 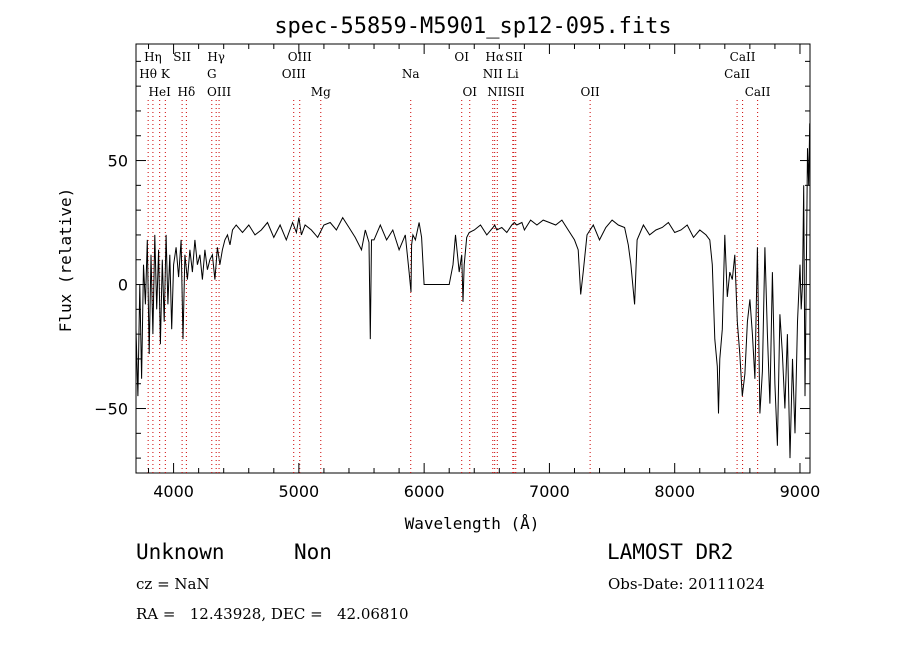 What do you see at coordinates (549, 491) in the screenshot?
I see `x-tick-label-3: 7000` at bounding box center [549, 491].